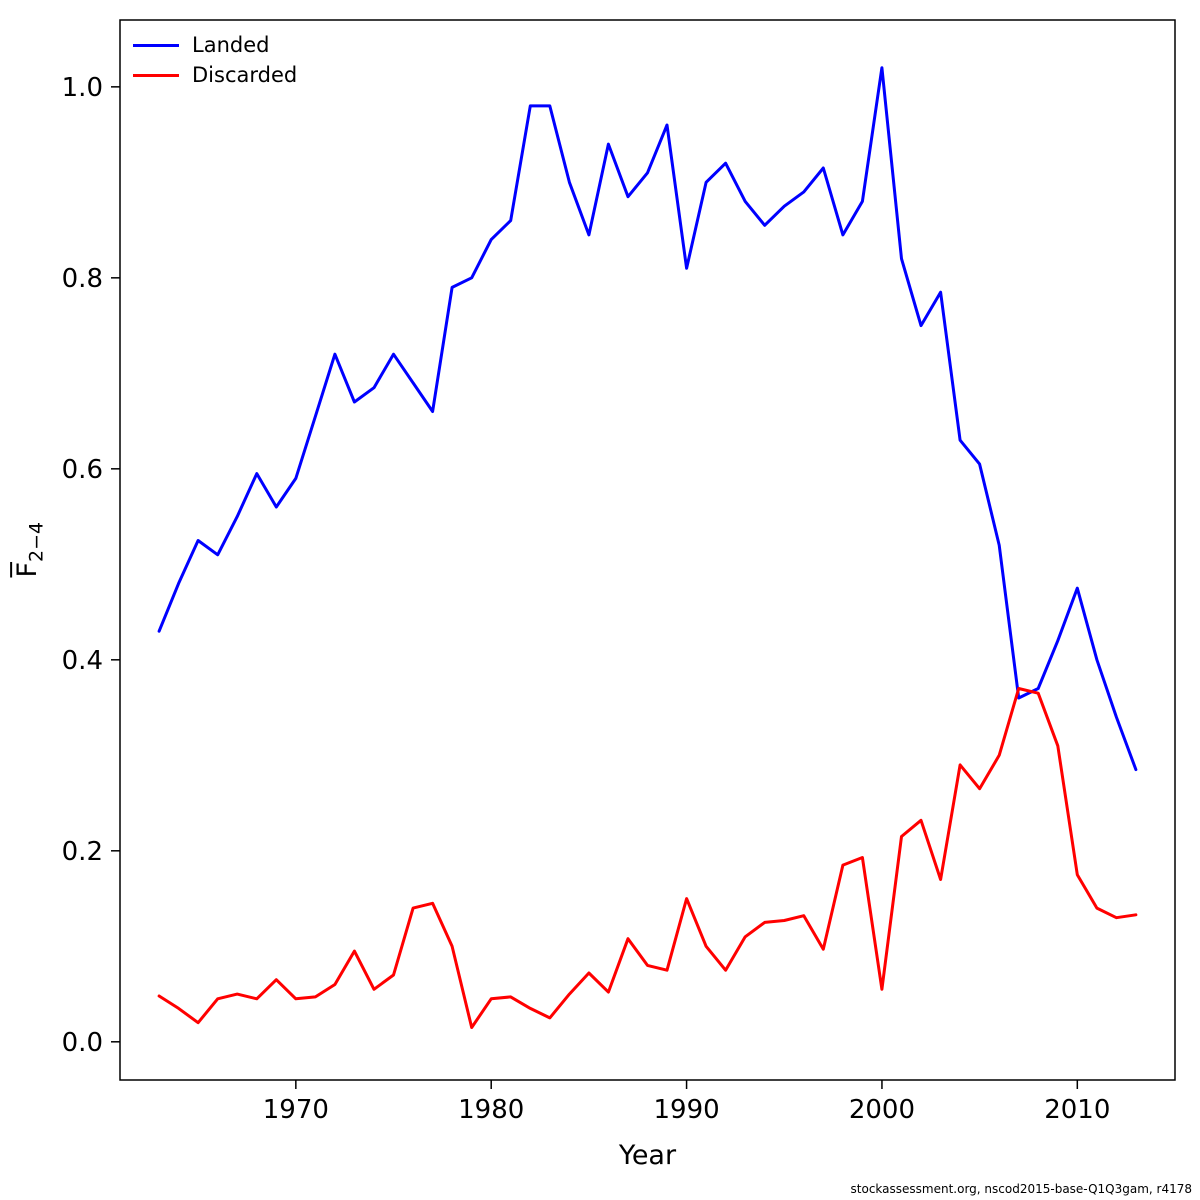  I want to click on svg-text: 0.4, so click(82, 661).